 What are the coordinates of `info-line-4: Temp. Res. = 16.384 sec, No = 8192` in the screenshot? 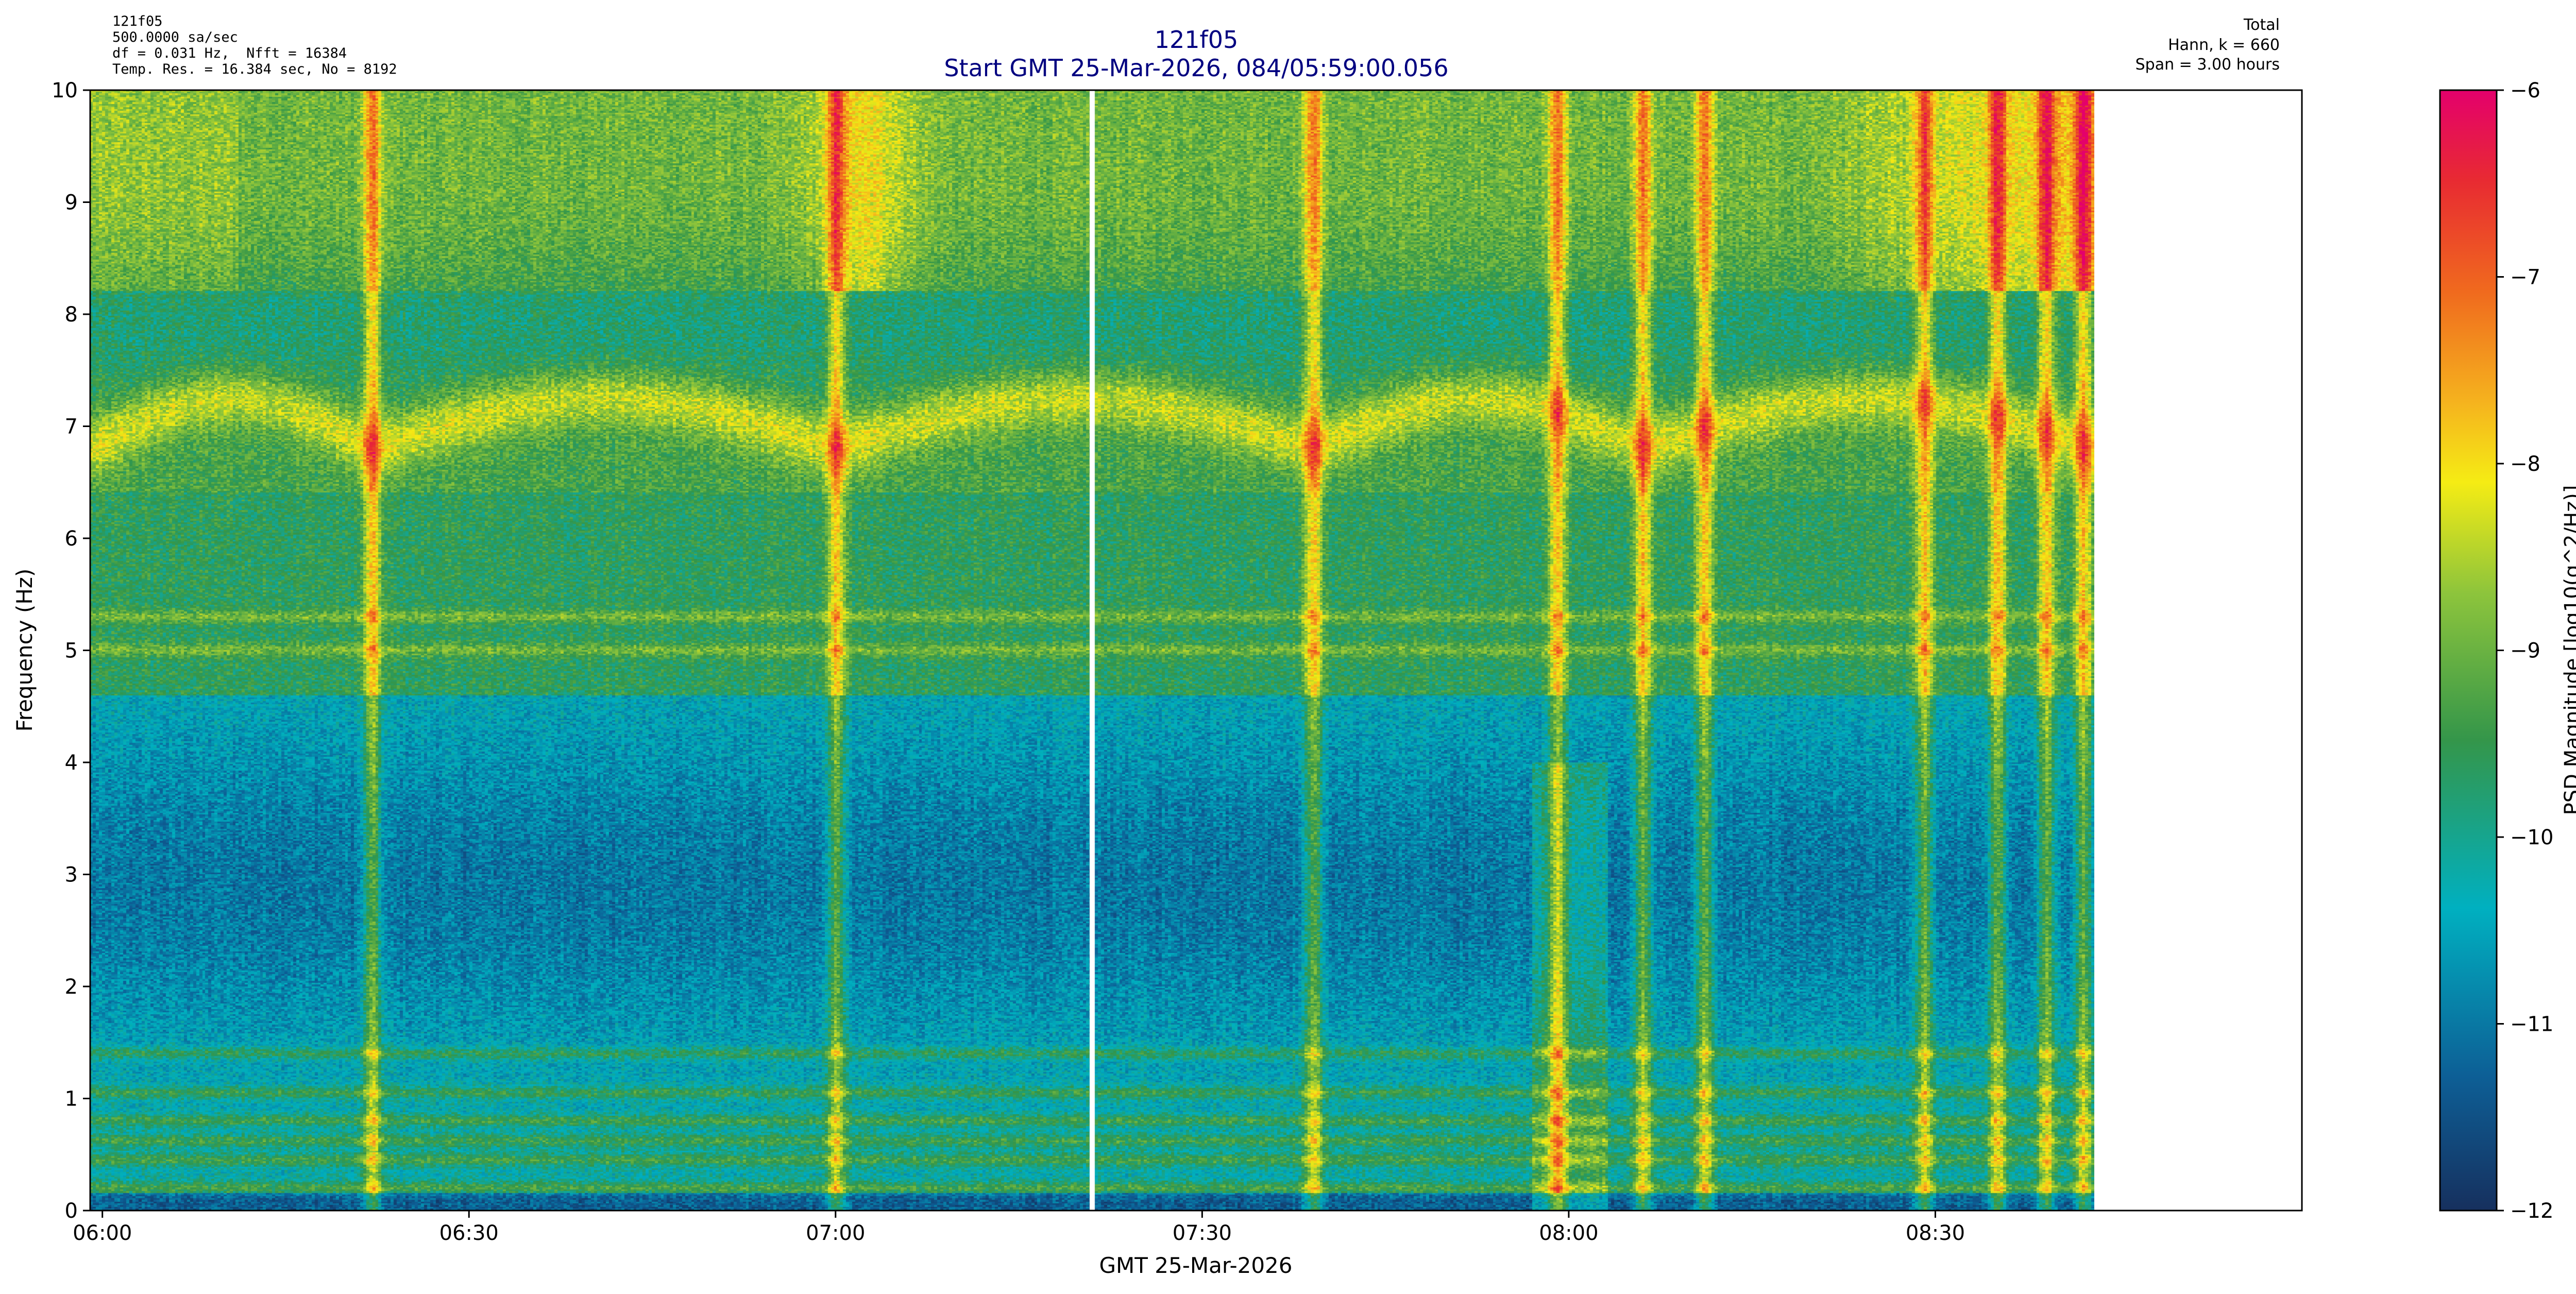 It's located at (254, 69).